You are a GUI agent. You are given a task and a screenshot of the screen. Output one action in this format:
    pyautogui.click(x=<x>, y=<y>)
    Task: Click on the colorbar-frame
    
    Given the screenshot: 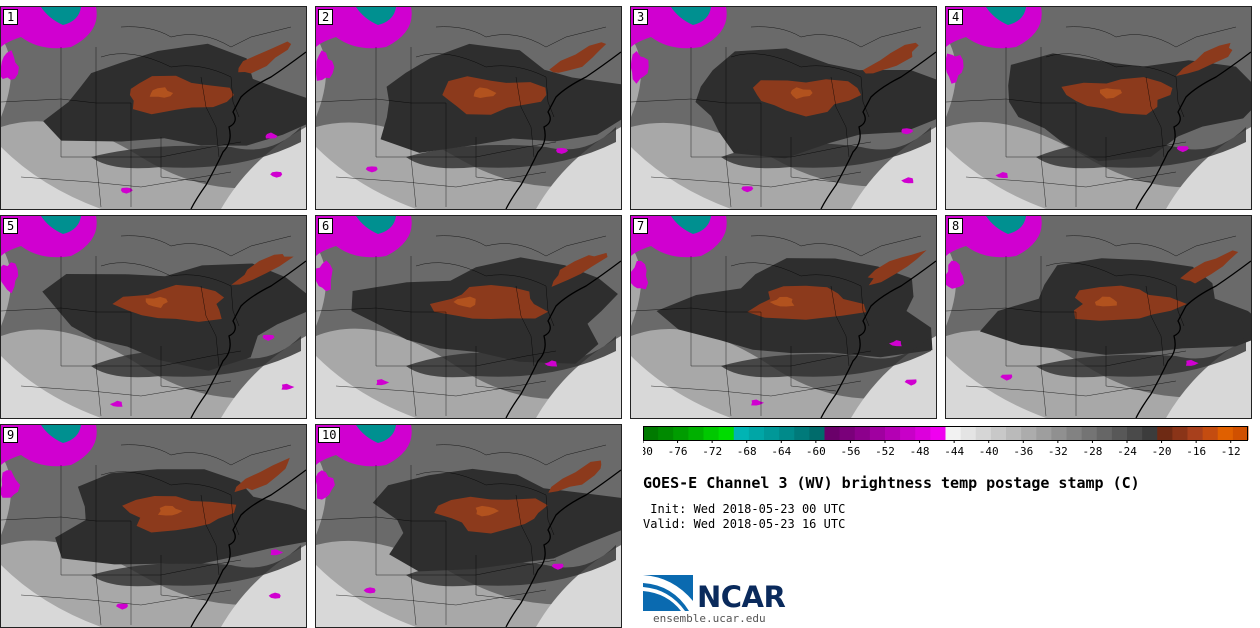 What is the action you would take?
    pyautogui.click(x=945, y=433)
    